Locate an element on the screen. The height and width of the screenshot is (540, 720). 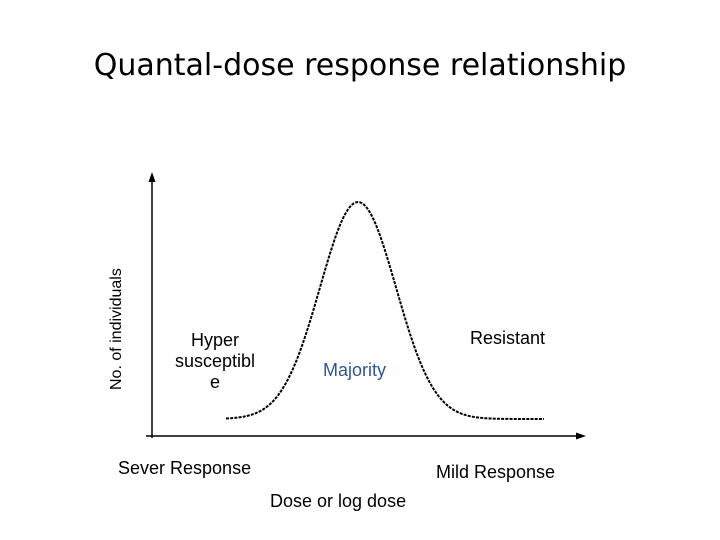
x-axis-label: Dose or log dose is located at coordinates (338, 501).